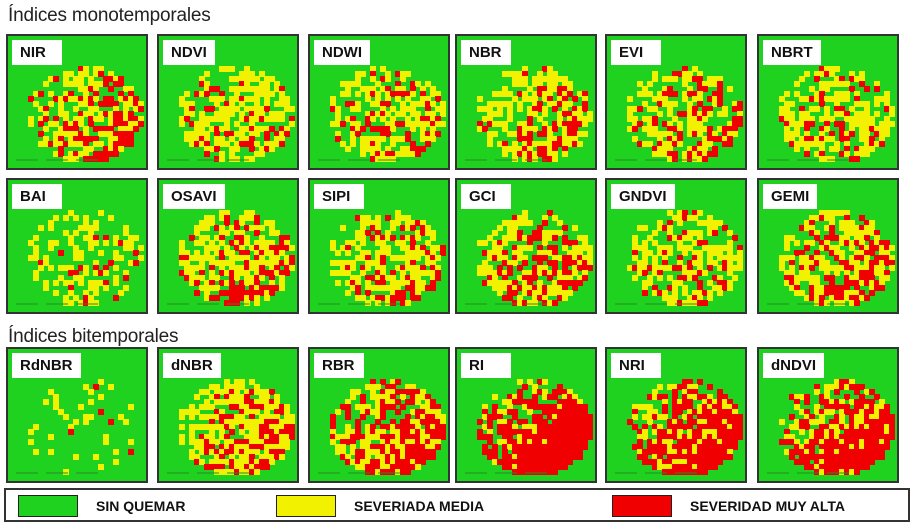  Describe the element at coordinates (379, 102) in the screenshot. I see `map-tile-ndwi: NDWI` at that location.